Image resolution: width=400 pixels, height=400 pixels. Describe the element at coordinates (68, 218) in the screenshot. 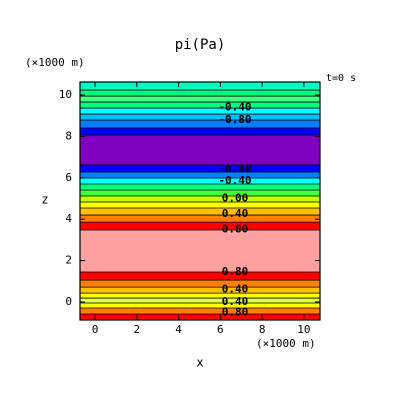

I see `y-tick-label: 4` at that location.